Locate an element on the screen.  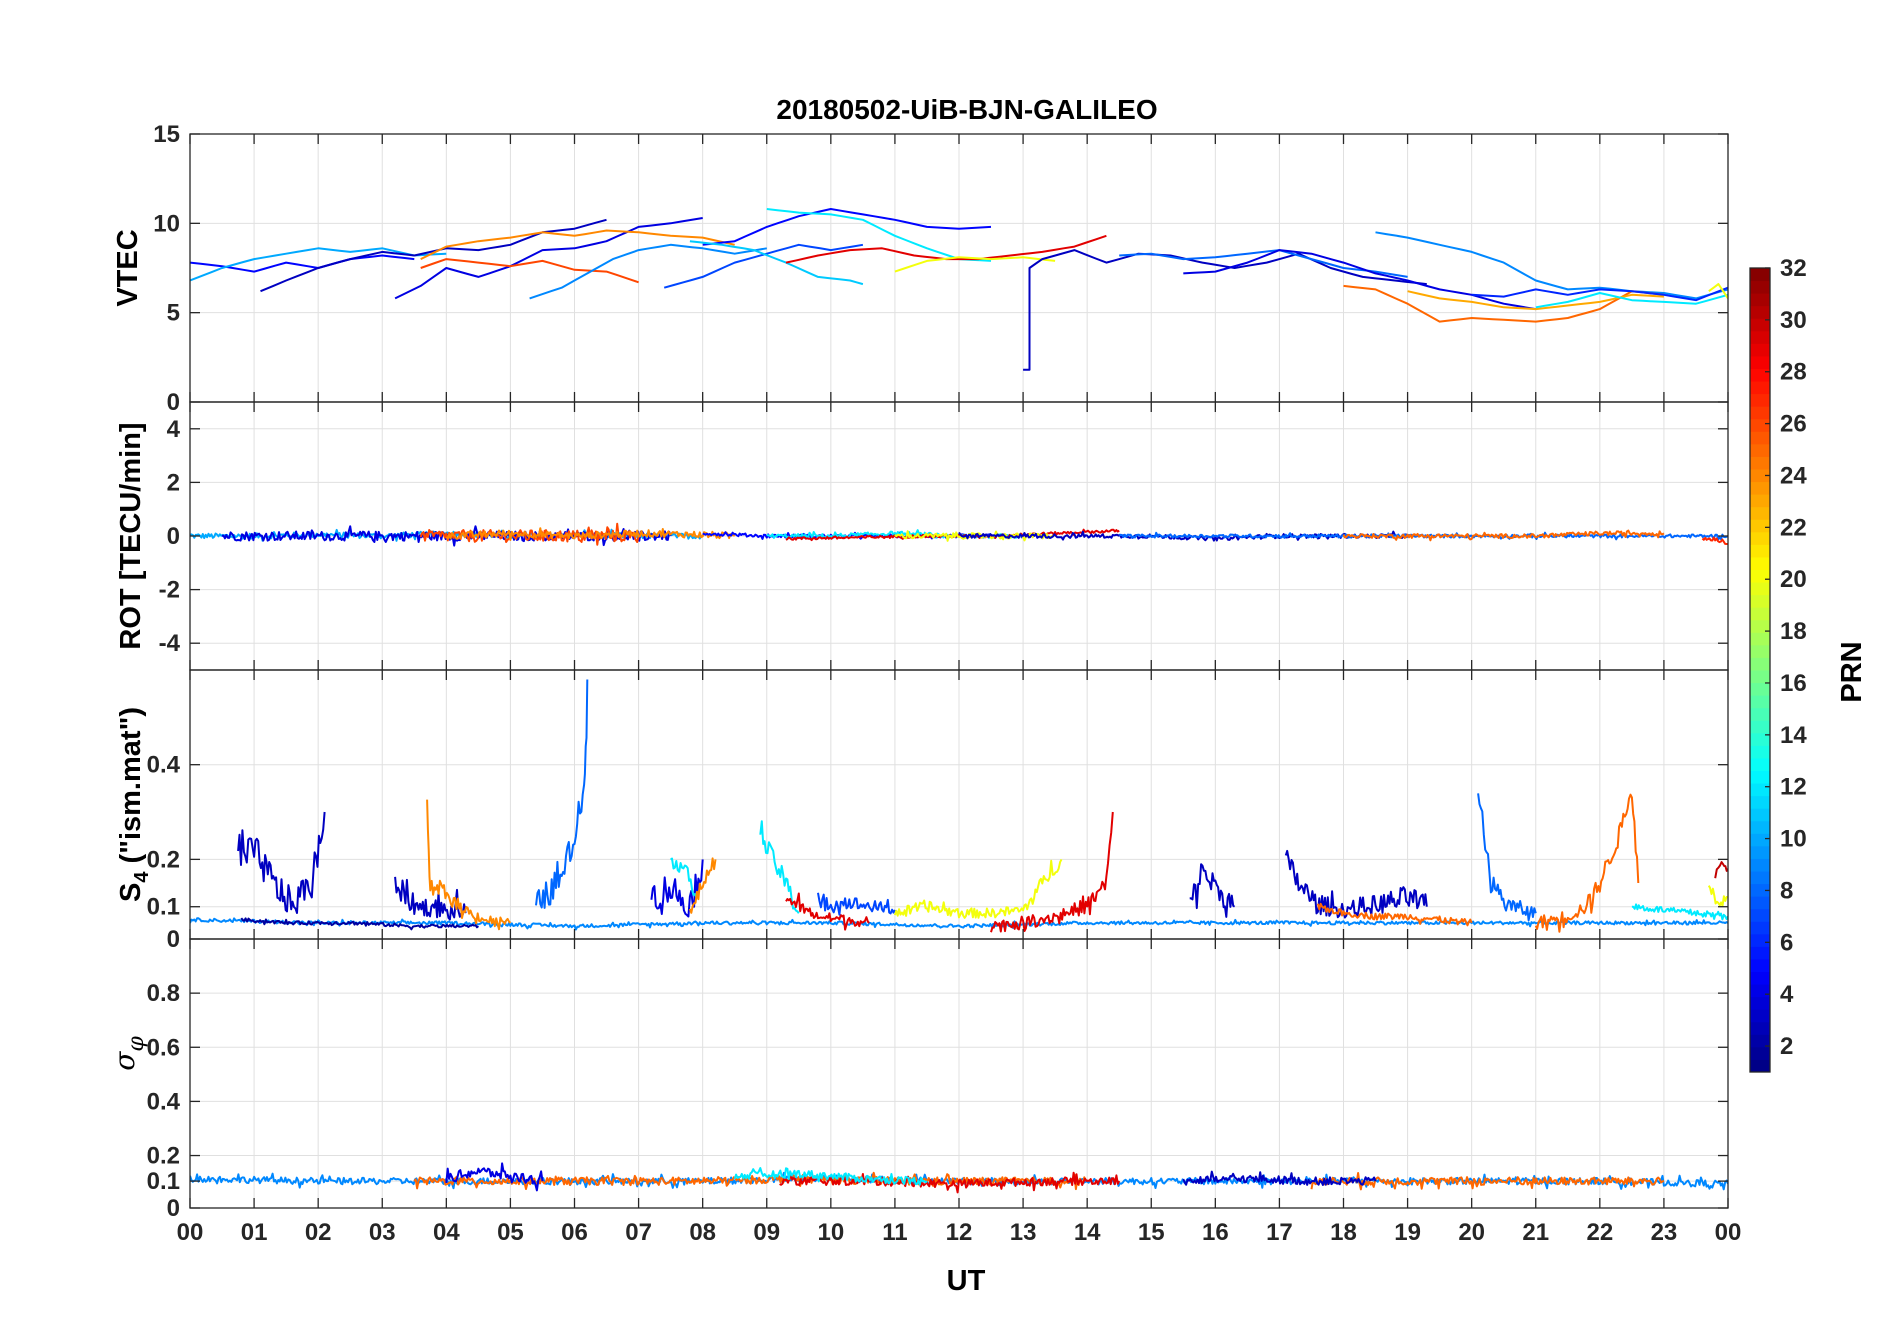
x-tick-label: 18 is located at coordinates (1343, 1232).